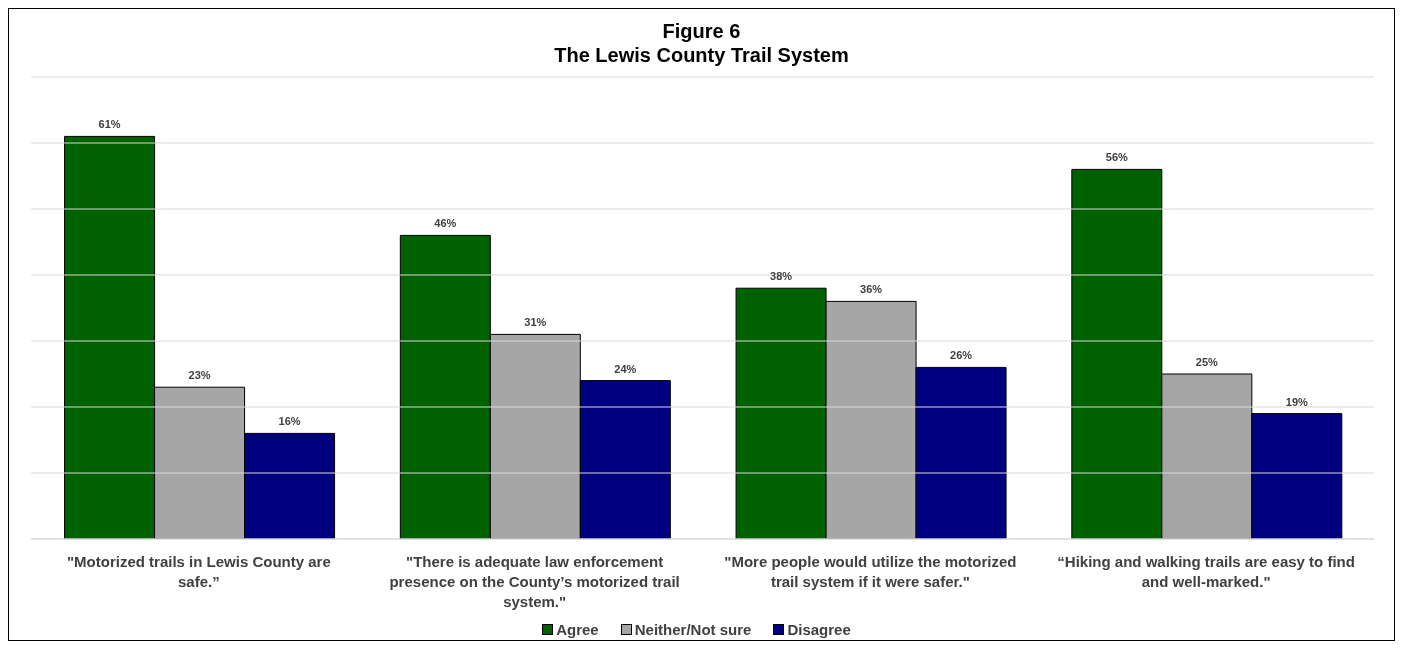 The height and width of the screenshot is (649, 1403). Describe the element at coordinates (1297, 401) in the screenshot. I see `data-label: 19%` at that location.